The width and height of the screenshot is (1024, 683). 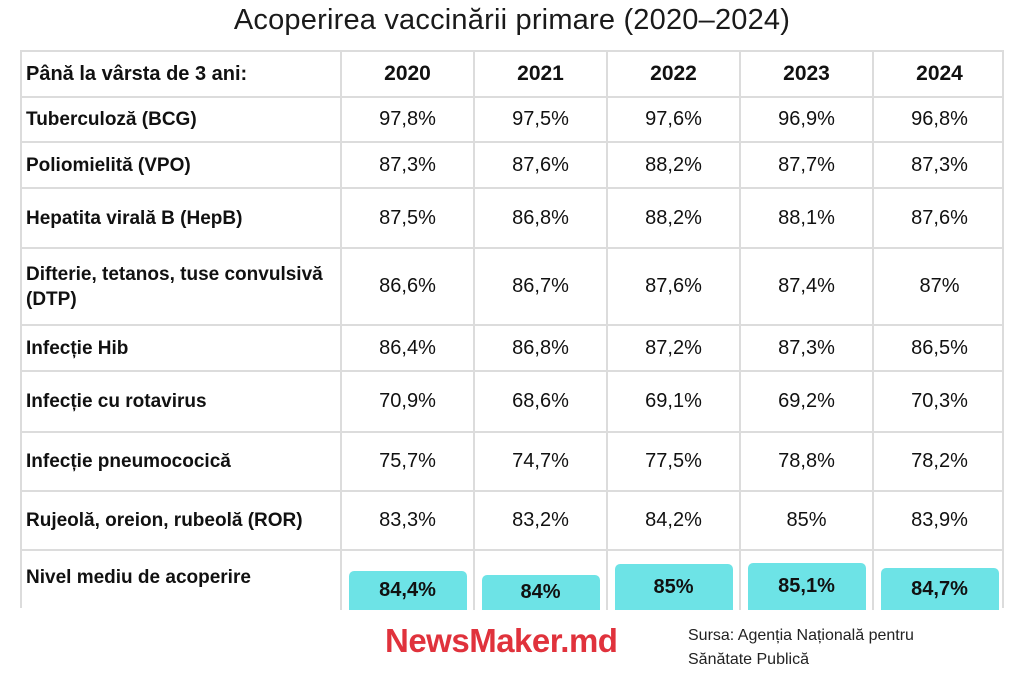 What do you see at coordinates (134, 218) in the screenshot?
I see `row-label: Hepatita virală B (HepB)` at bounding box center [134, 218].